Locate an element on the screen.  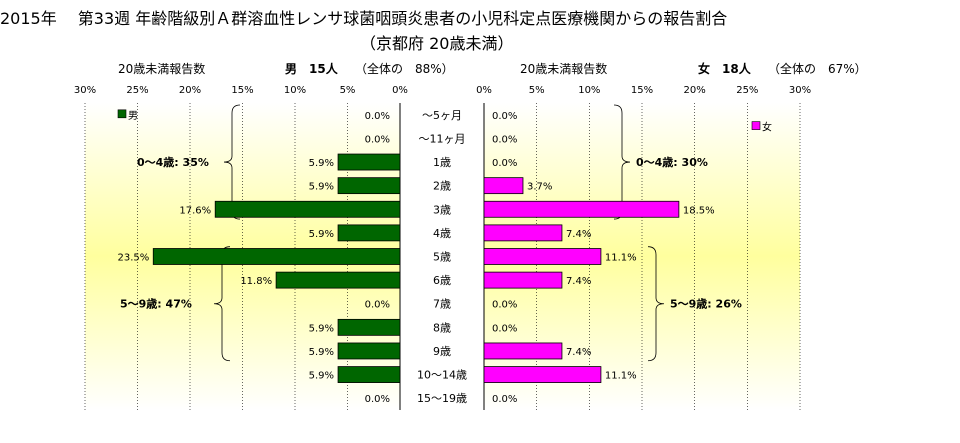
female-header-share: （全体の 67%） is located at coordinates (817, 69).